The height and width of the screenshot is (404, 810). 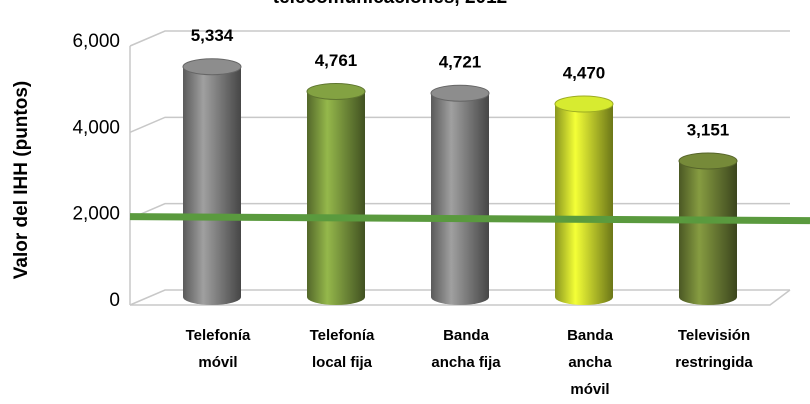 What do you see at coordinates (390, 4) in the screenshot?
I see `chart-title: telecomunicaciones, 2012` at bounding box center [390, 4].